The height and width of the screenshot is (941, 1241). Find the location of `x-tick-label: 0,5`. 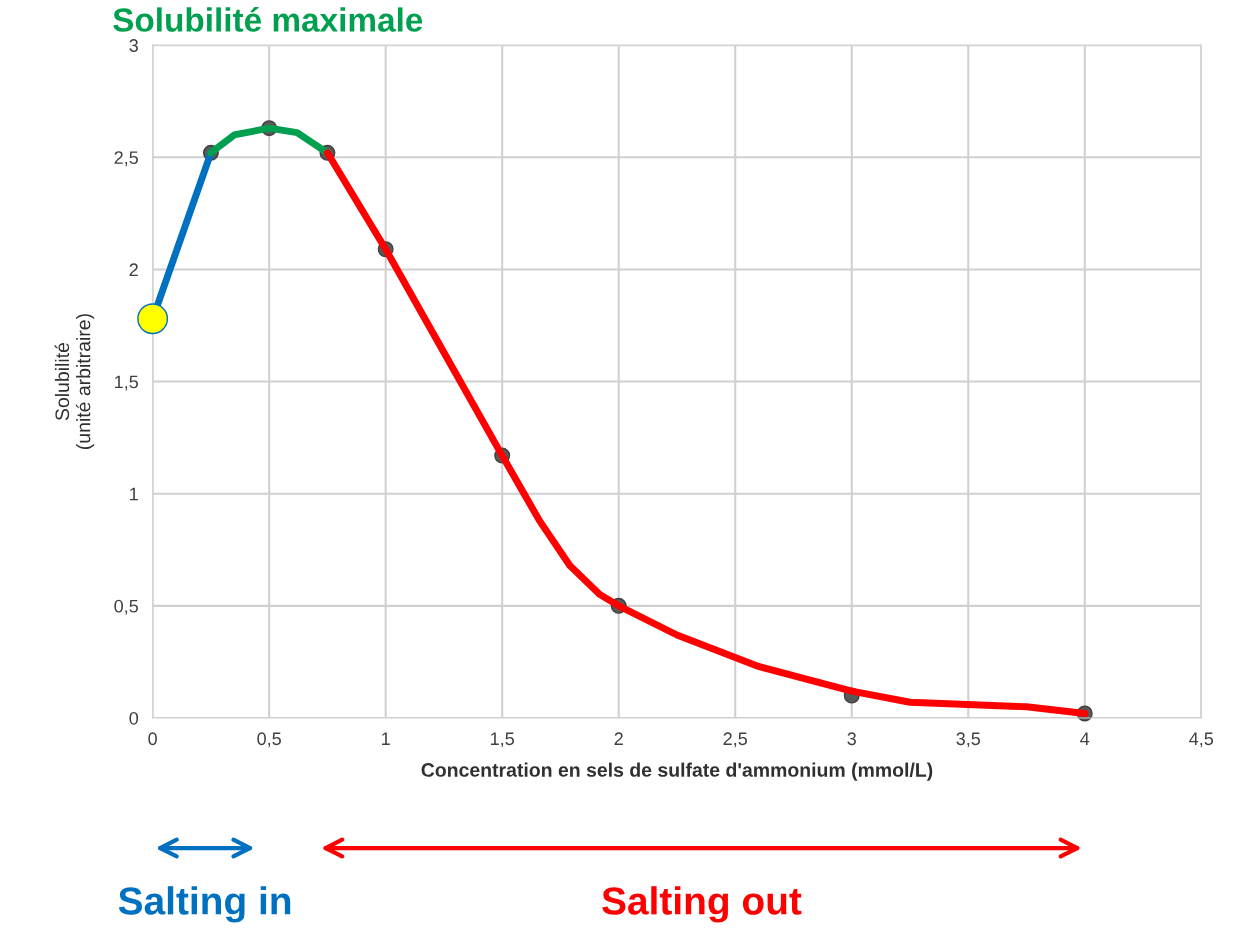

x-tick-label: 0,5 is located at coordinates (269, 740).